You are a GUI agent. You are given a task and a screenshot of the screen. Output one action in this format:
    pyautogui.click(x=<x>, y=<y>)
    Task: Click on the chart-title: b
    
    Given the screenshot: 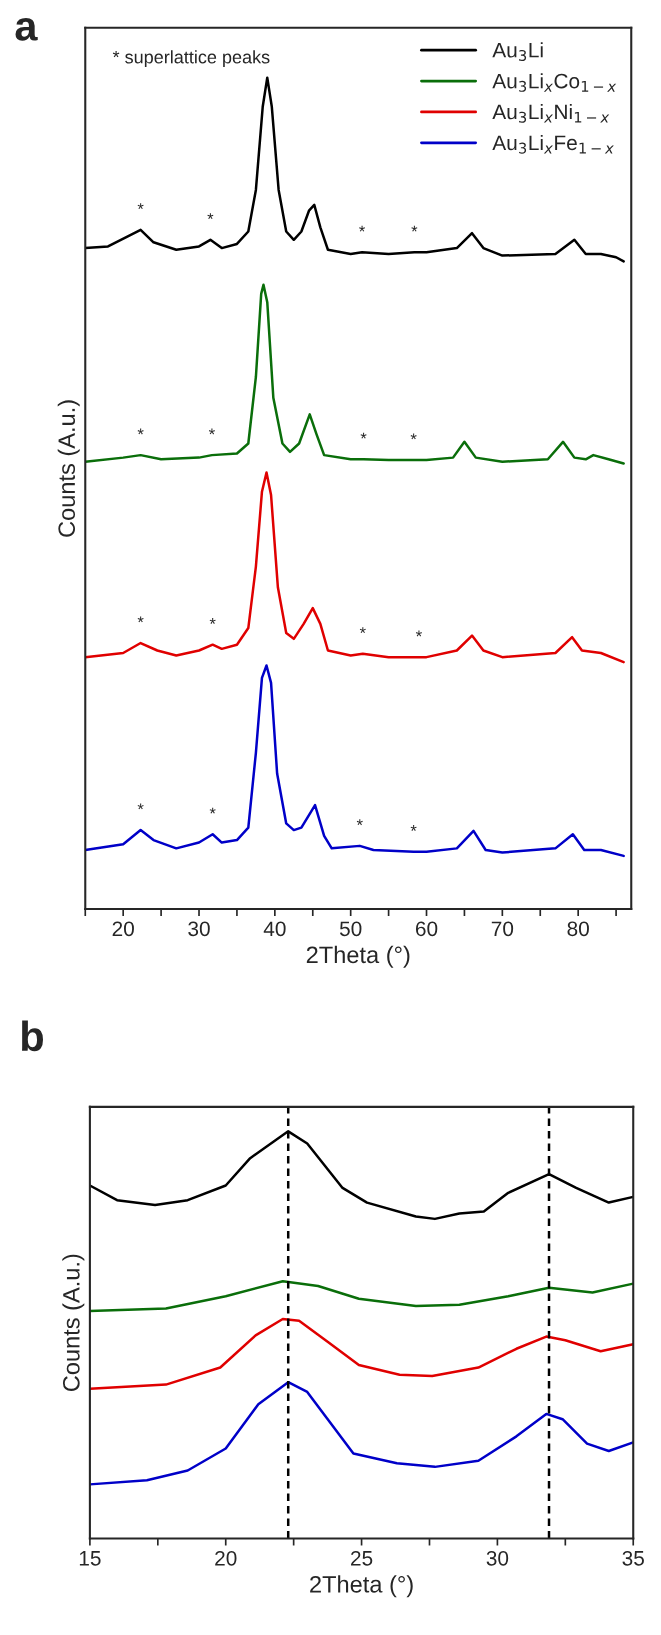 What is the action you would take?
    pyautogui.click(x=33, y=1036)
    